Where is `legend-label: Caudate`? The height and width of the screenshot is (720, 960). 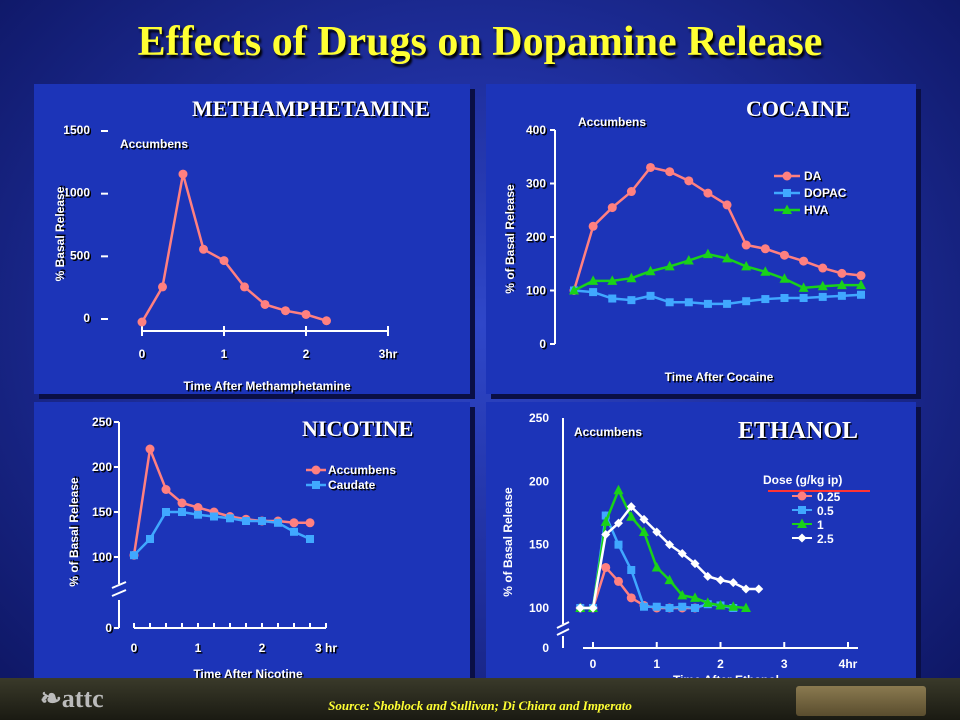 legend-label: Caudate is located at coordinates (352, 485).